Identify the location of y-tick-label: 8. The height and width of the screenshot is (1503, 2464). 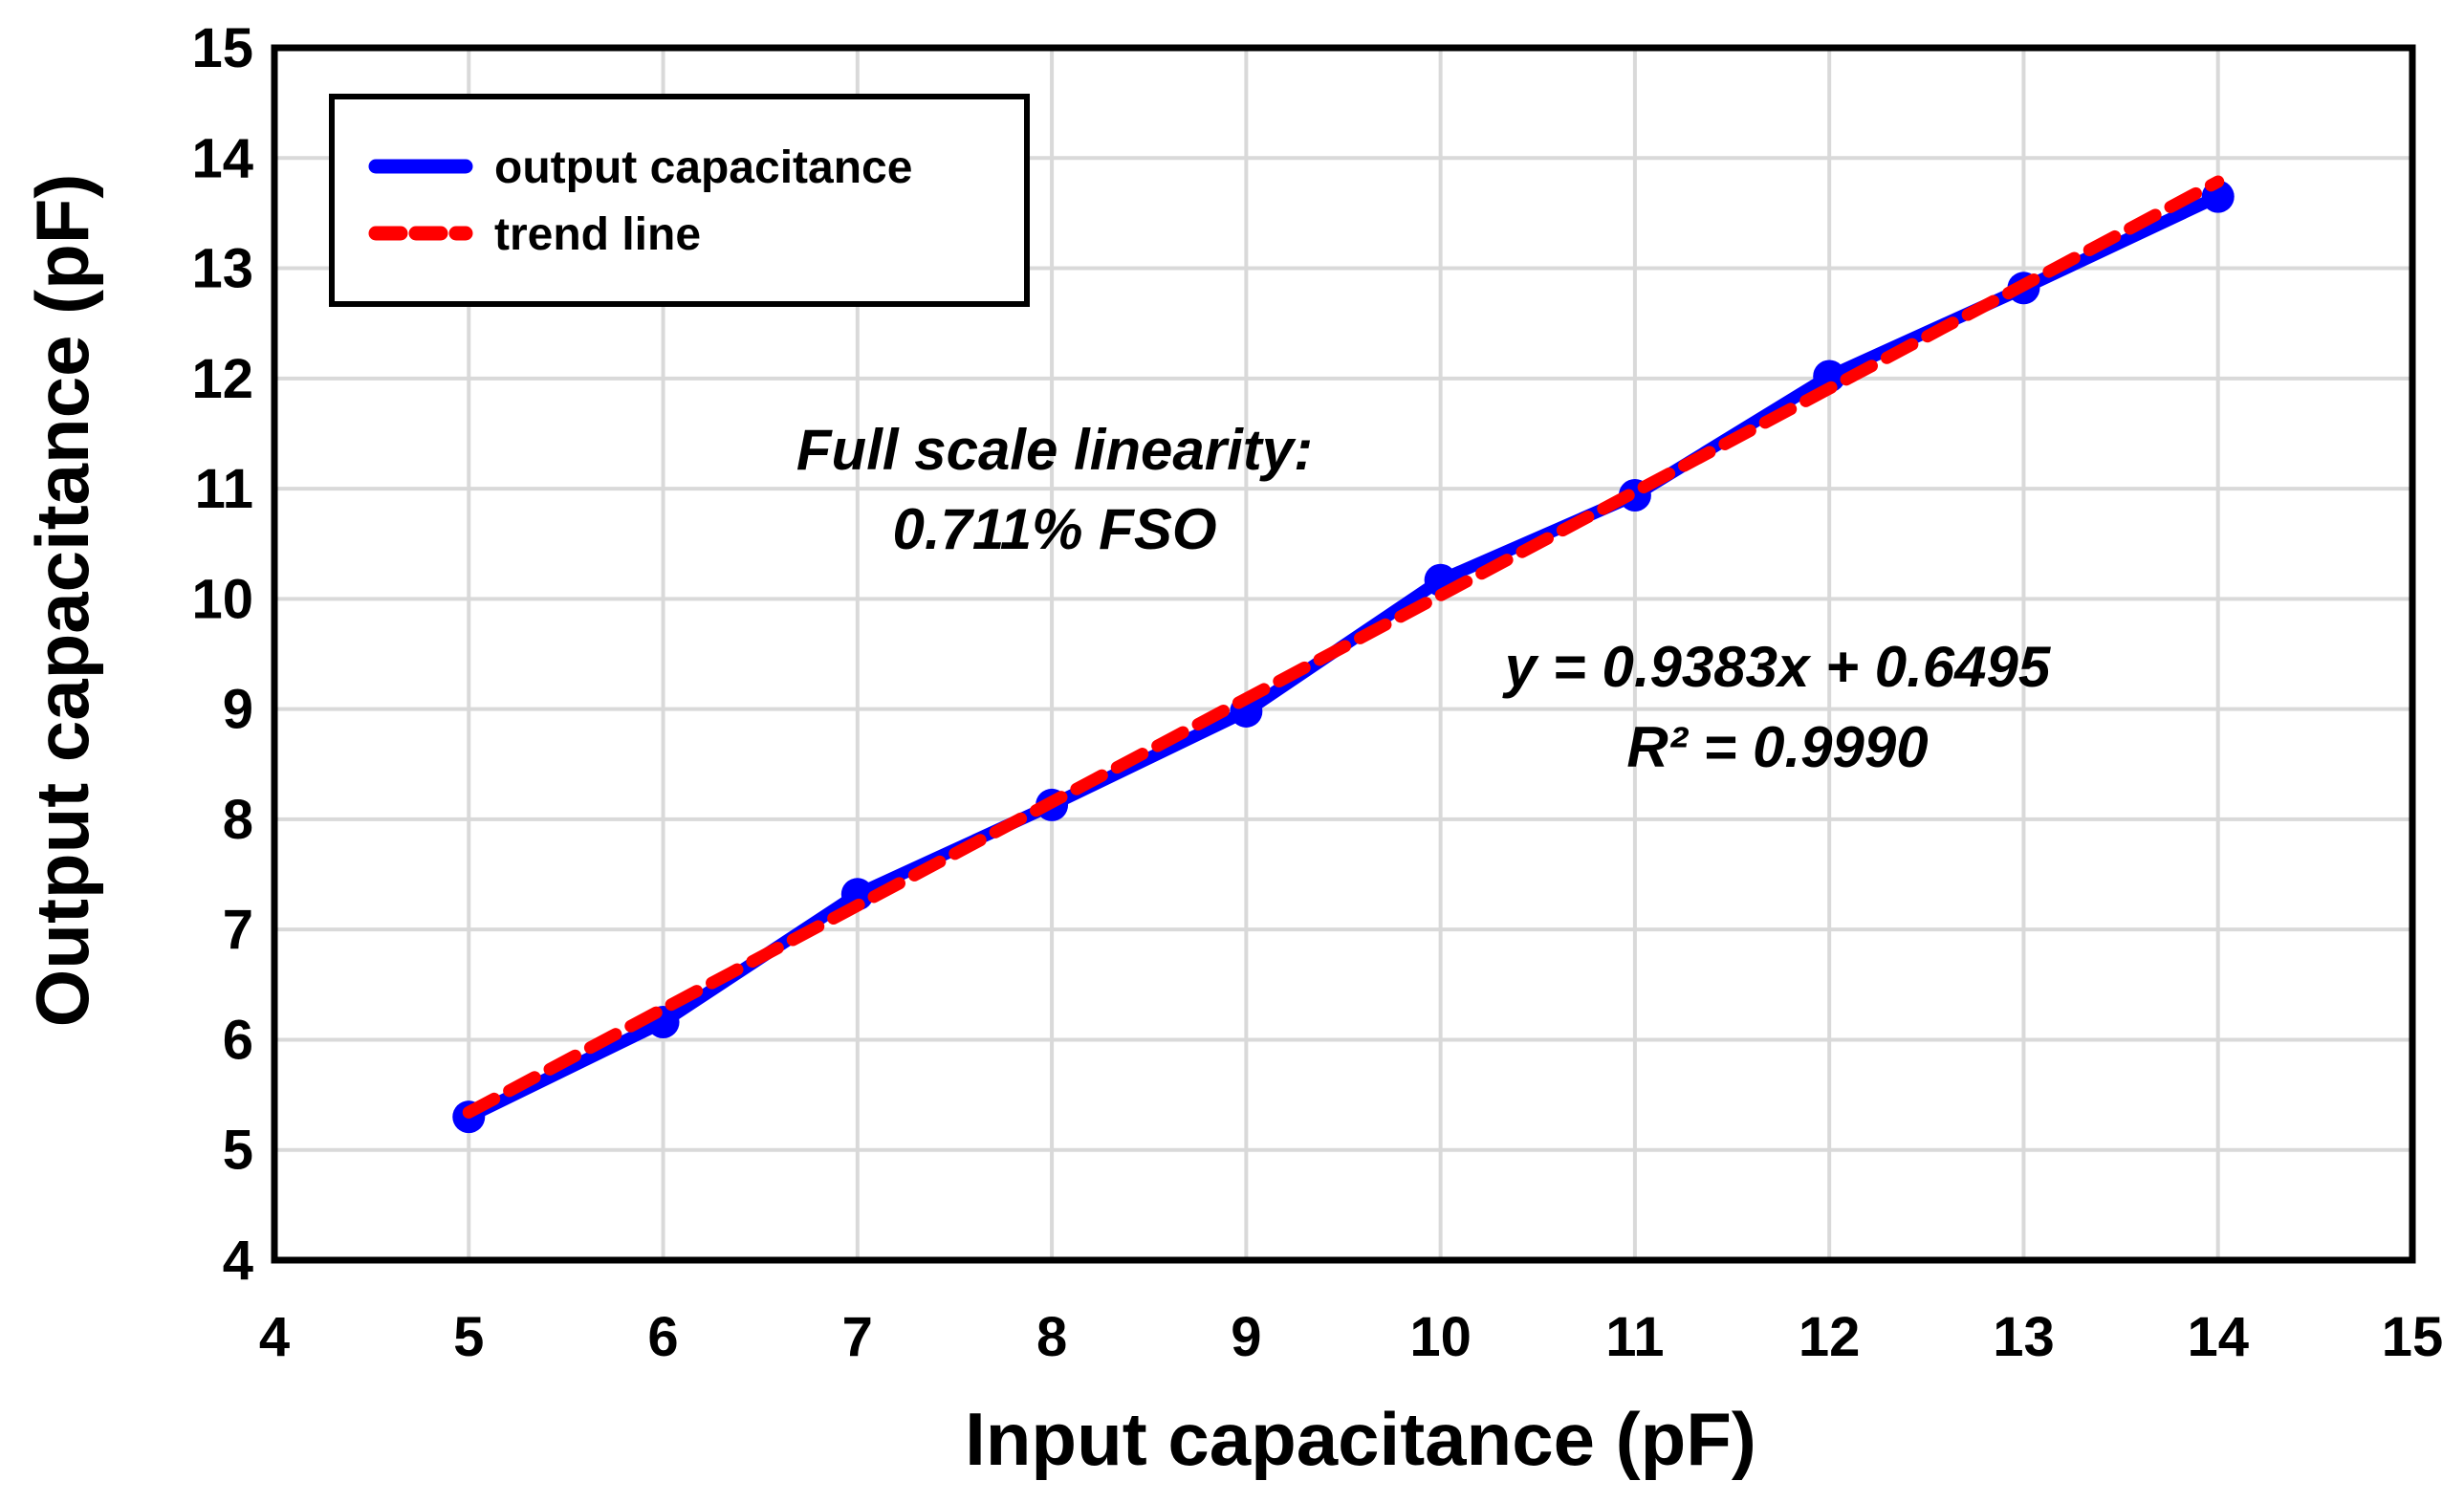
(238, 820).